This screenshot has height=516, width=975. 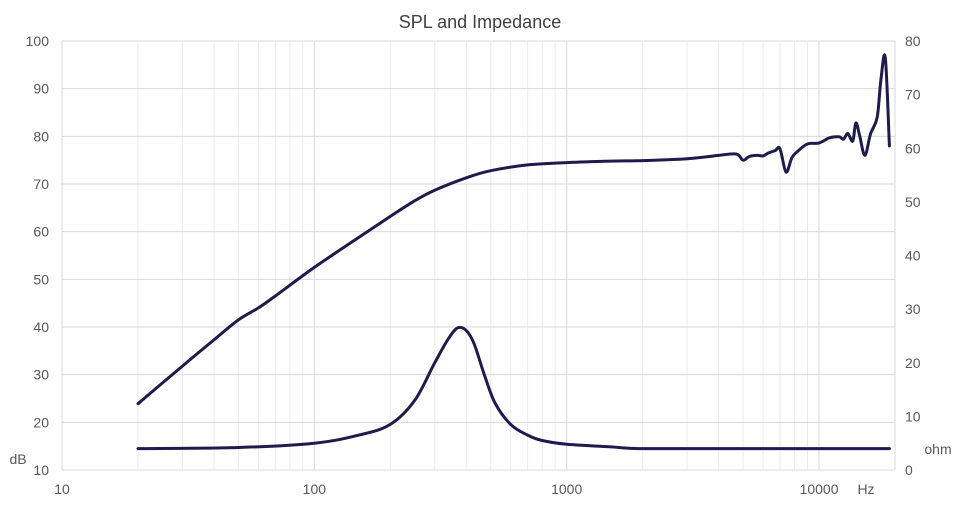 What do you see at coordinates (41, 279) in the screenshot?
I see `y-left-tick-label: 50` at bounding box center [41, 279].